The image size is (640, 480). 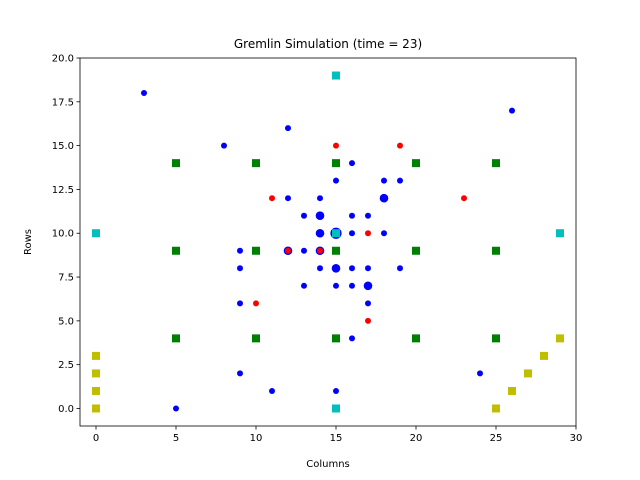 I want to click on x-tick-label: 25, so click(x=496, y=438).